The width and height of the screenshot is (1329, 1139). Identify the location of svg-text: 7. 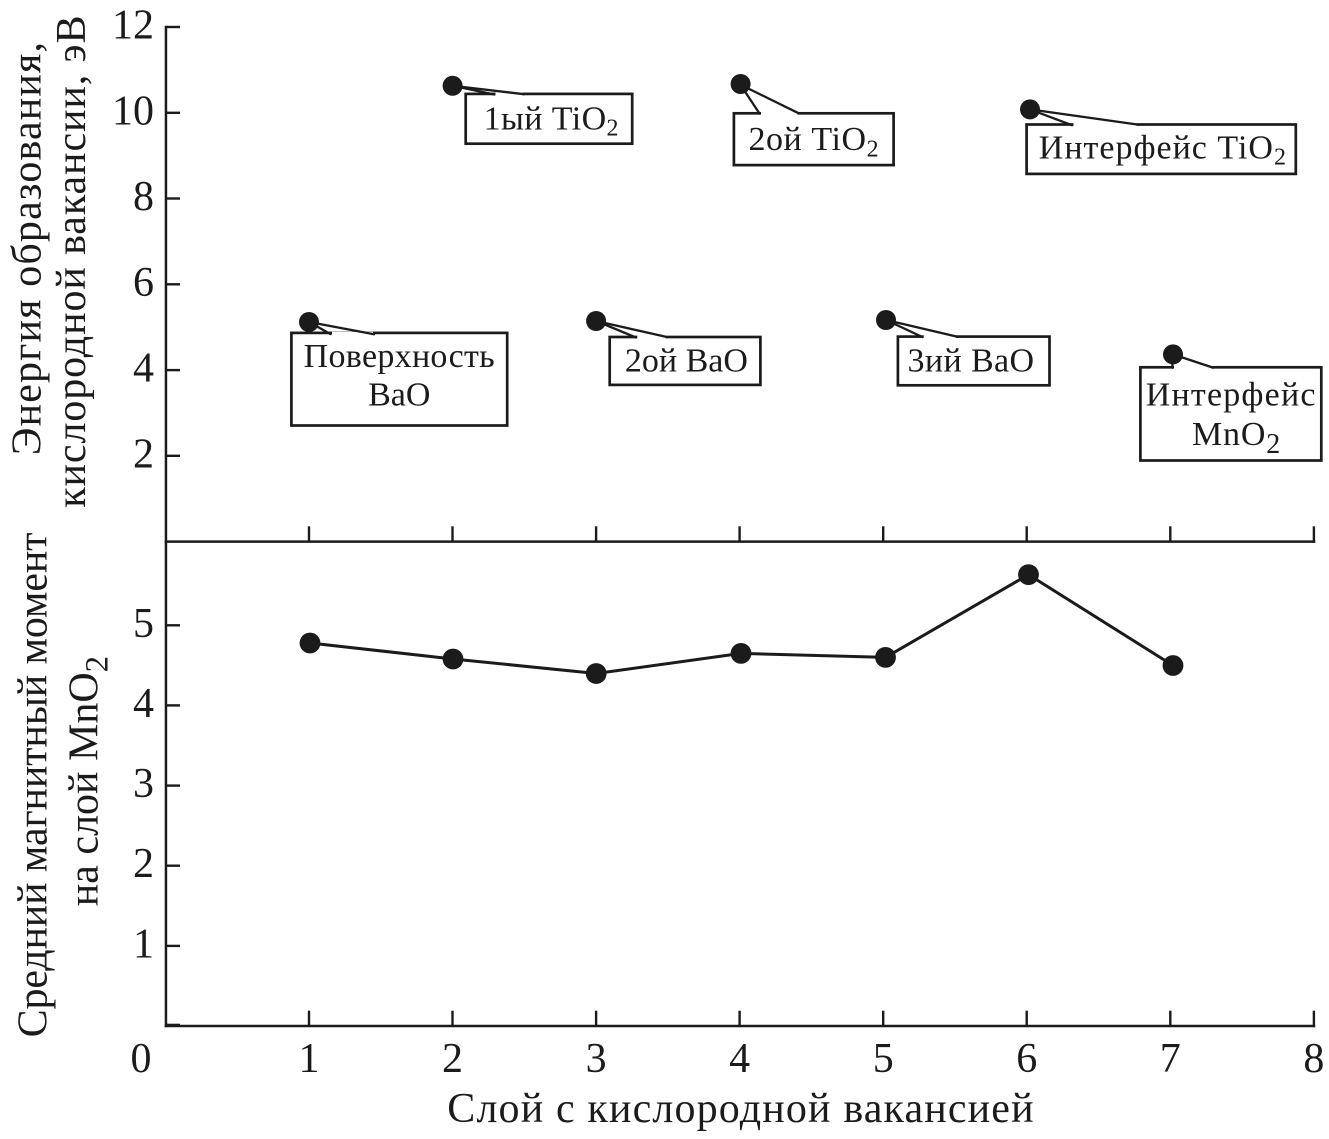
(1170, 1059).